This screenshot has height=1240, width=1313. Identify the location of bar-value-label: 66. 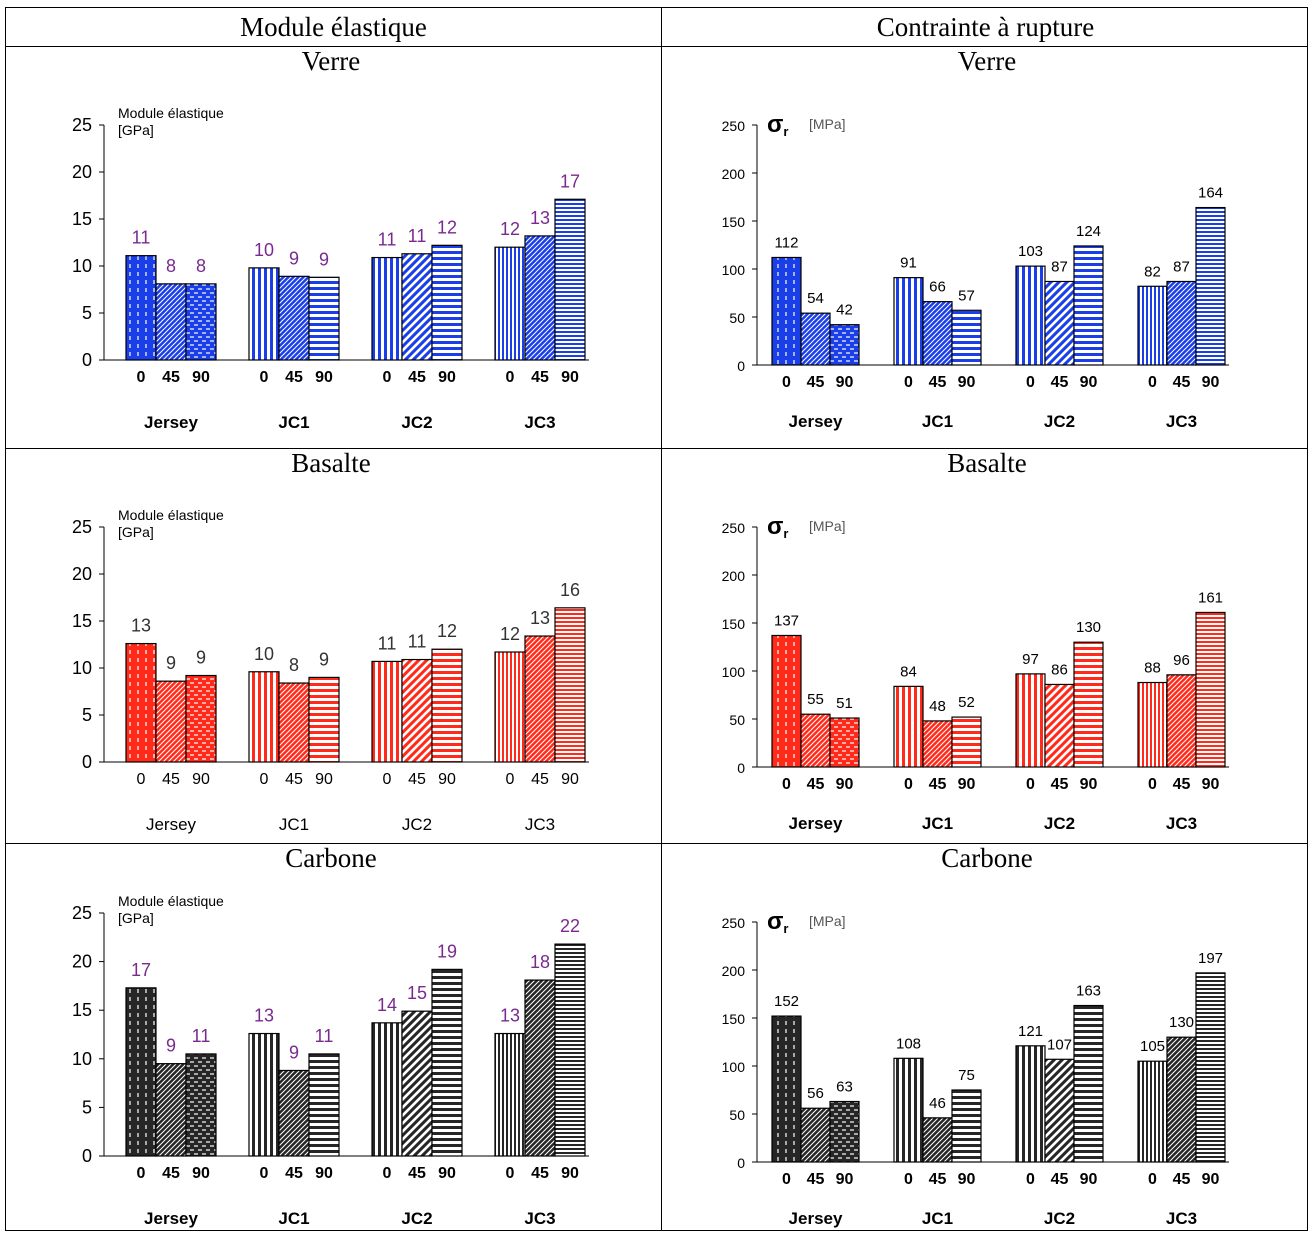
(937, 287).